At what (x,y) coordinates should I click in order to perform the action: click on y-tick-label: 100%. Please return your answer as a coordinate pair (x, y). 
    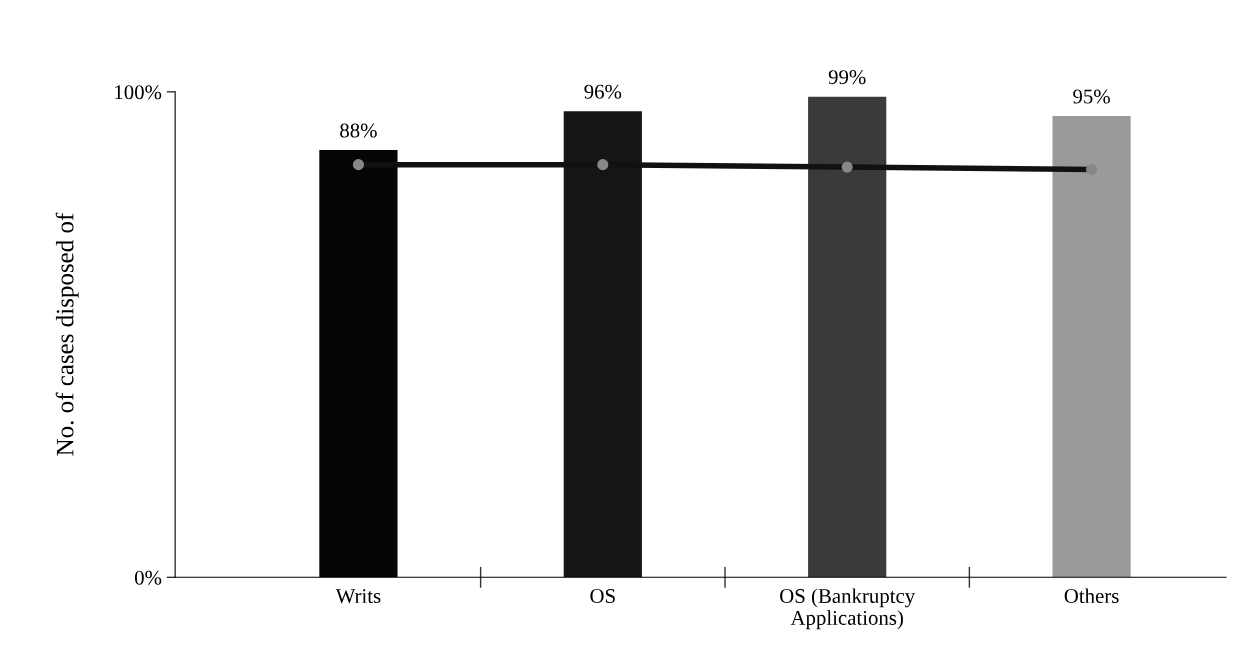
    Looking at the image, I should click on (138, 92).